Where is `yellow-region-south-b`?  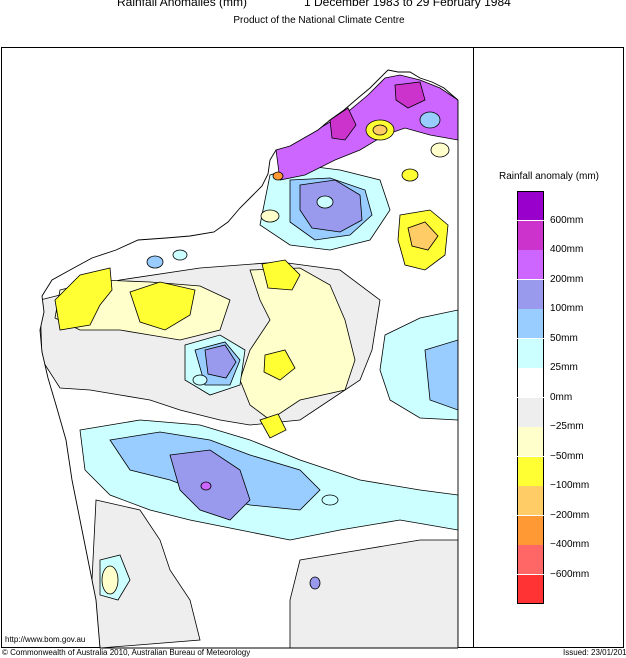
yellow-region-south-b is located at coordinates (273, 426).